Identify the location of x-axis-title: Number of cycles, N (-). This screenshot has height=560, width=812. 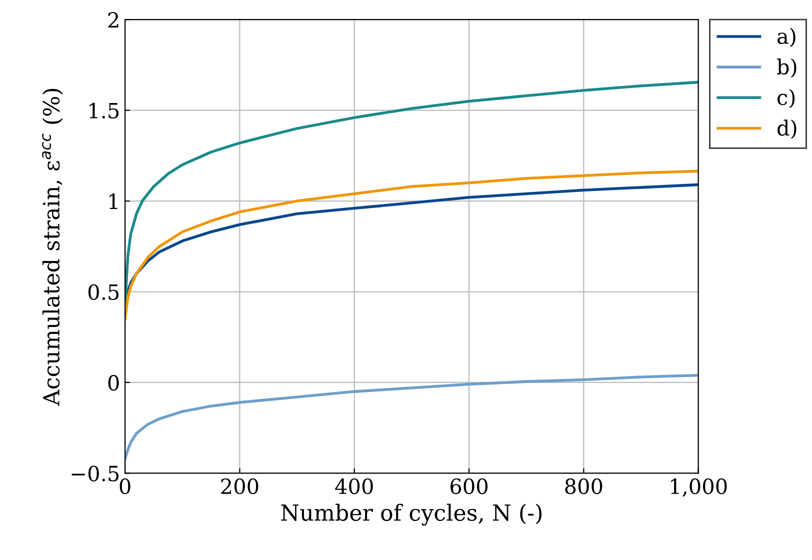
(411, 515).